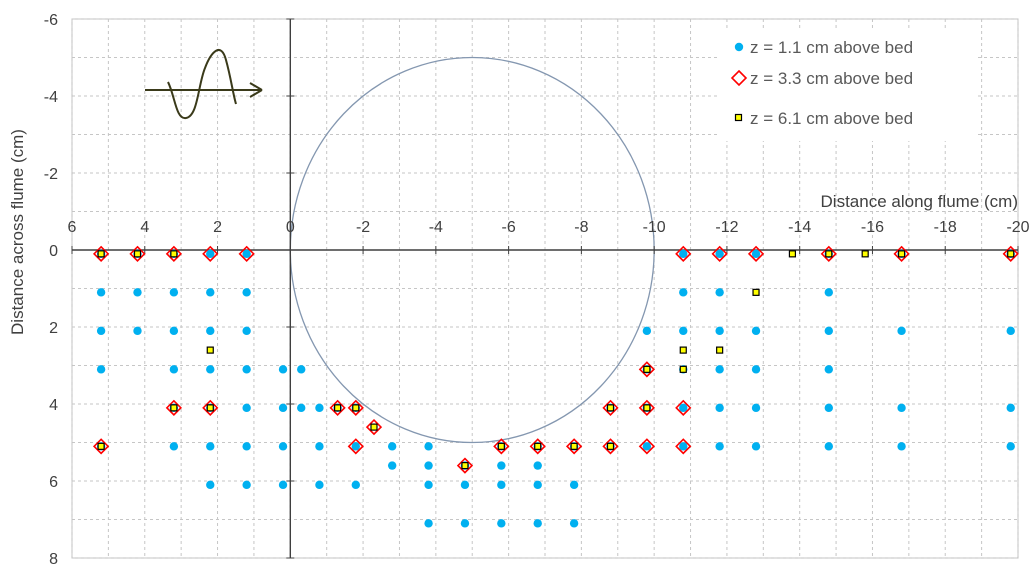 The height and width of the screenshot is (568, 1034). What do you see at coordinates (290, 227) in the screenshot?
I see `x-tick-label: 0` at bounding box center [290, 227].